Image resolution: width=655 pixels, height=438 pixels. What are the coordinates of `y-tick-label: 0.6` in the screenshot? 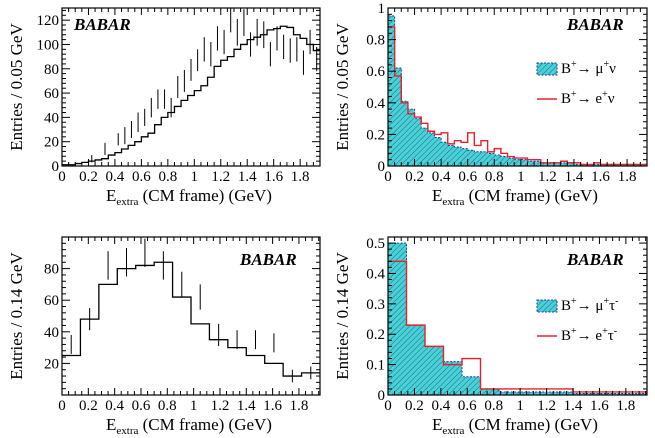 It's located at (375, 72).